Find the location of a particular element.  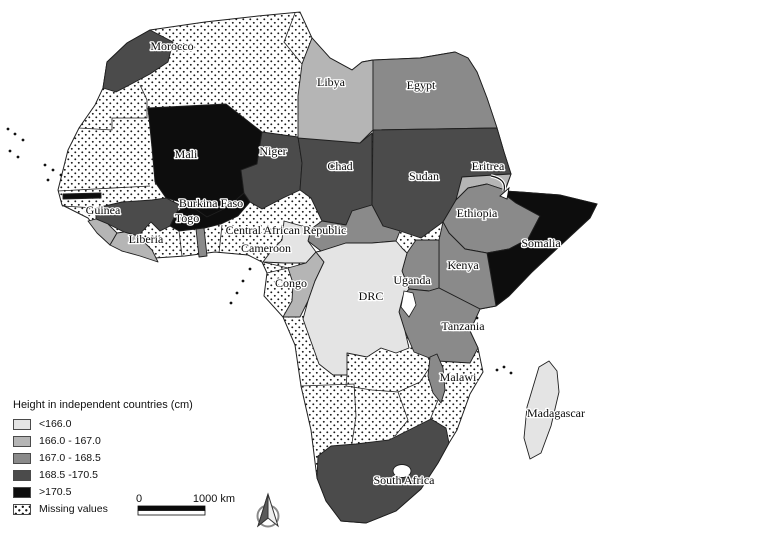

legend-swatch-c0 is located at coordinates (22, 424).